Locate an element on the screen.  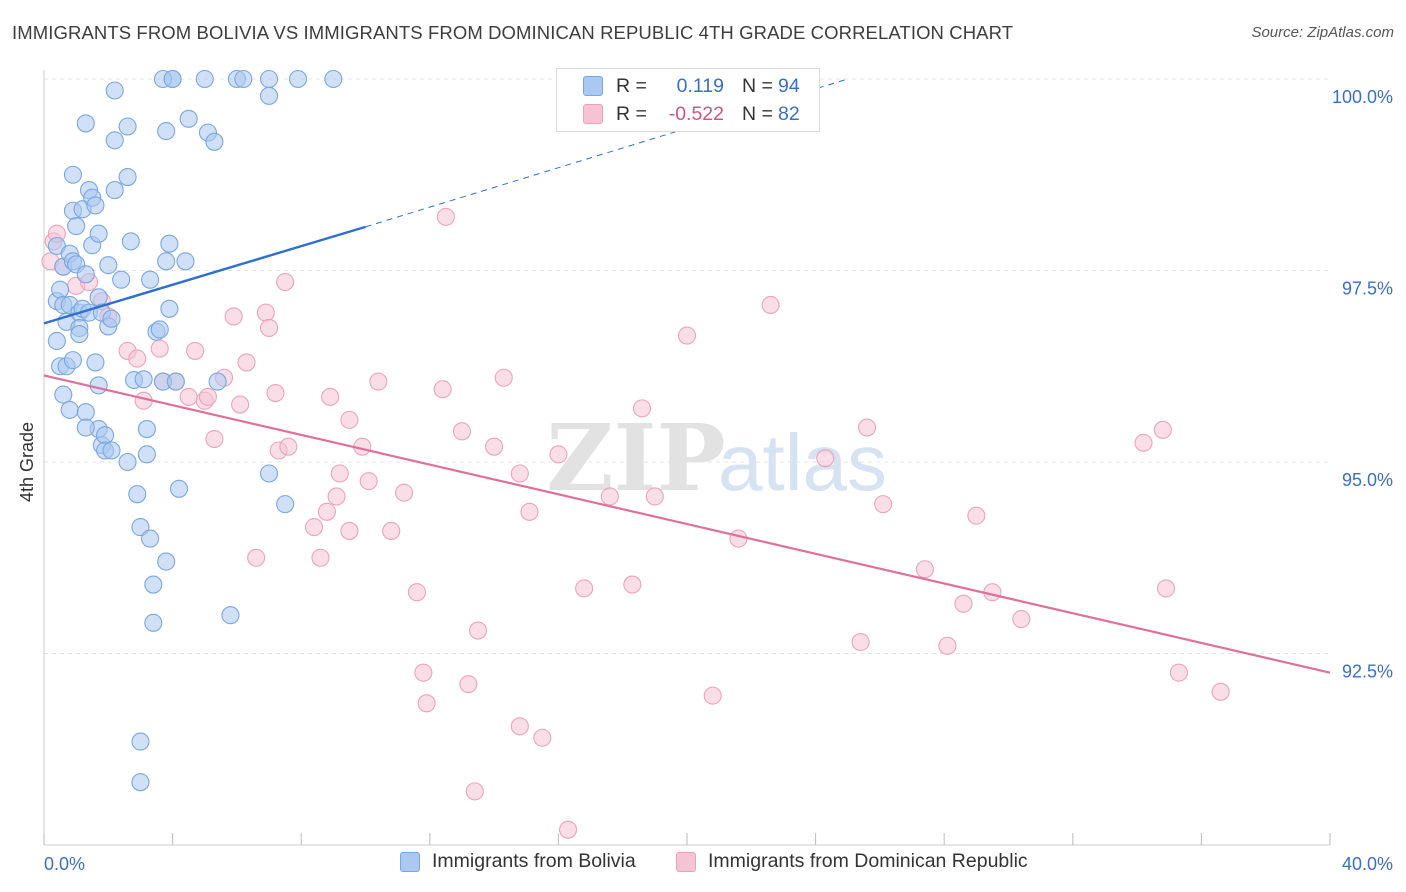
source-label: Source: ZipAtlas.com is located at coordinates (1322, 32).